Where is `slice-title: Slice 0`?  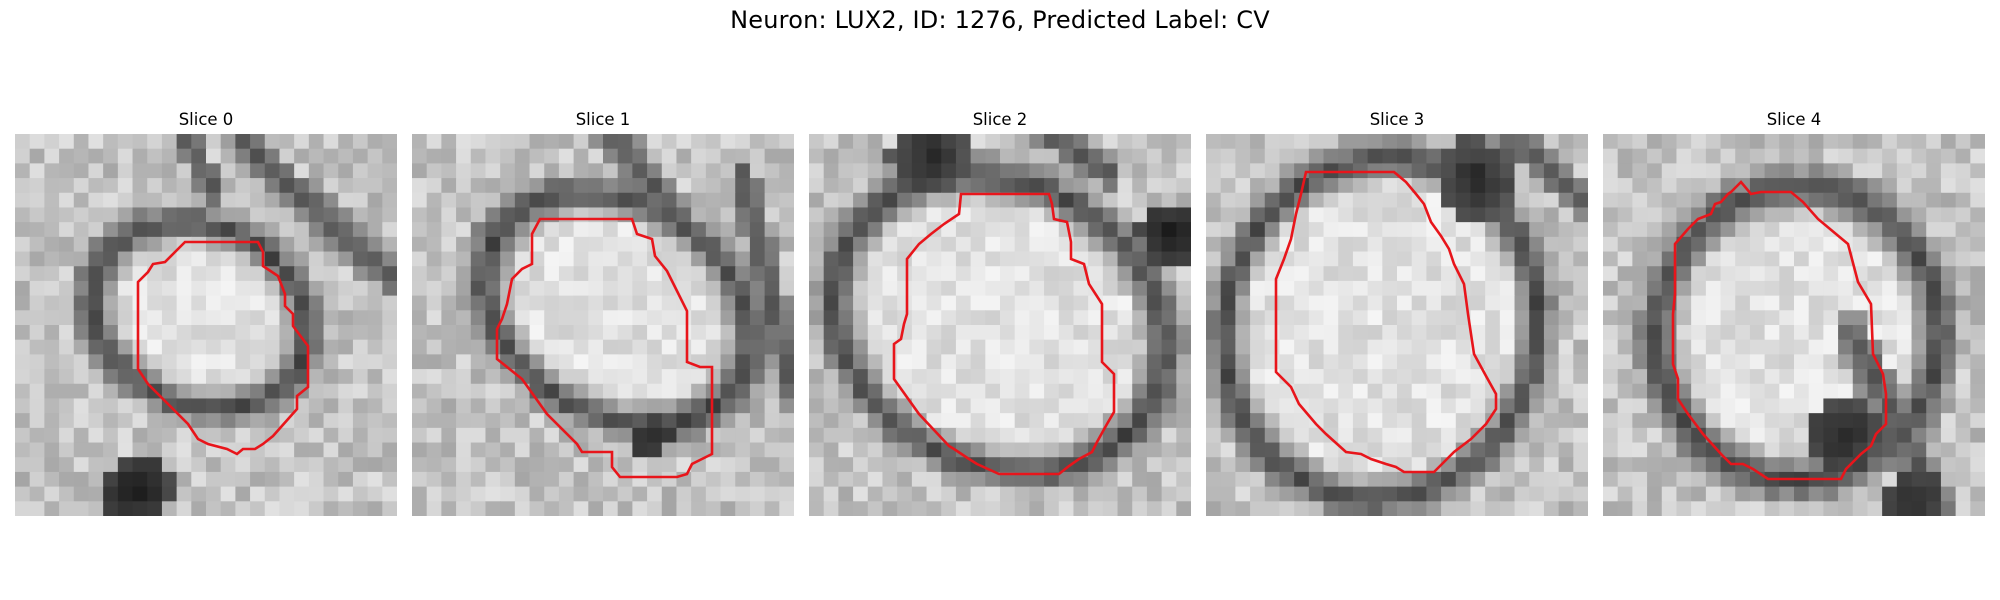
slice-title: Slice 0 is located at coordinates (206, 119).